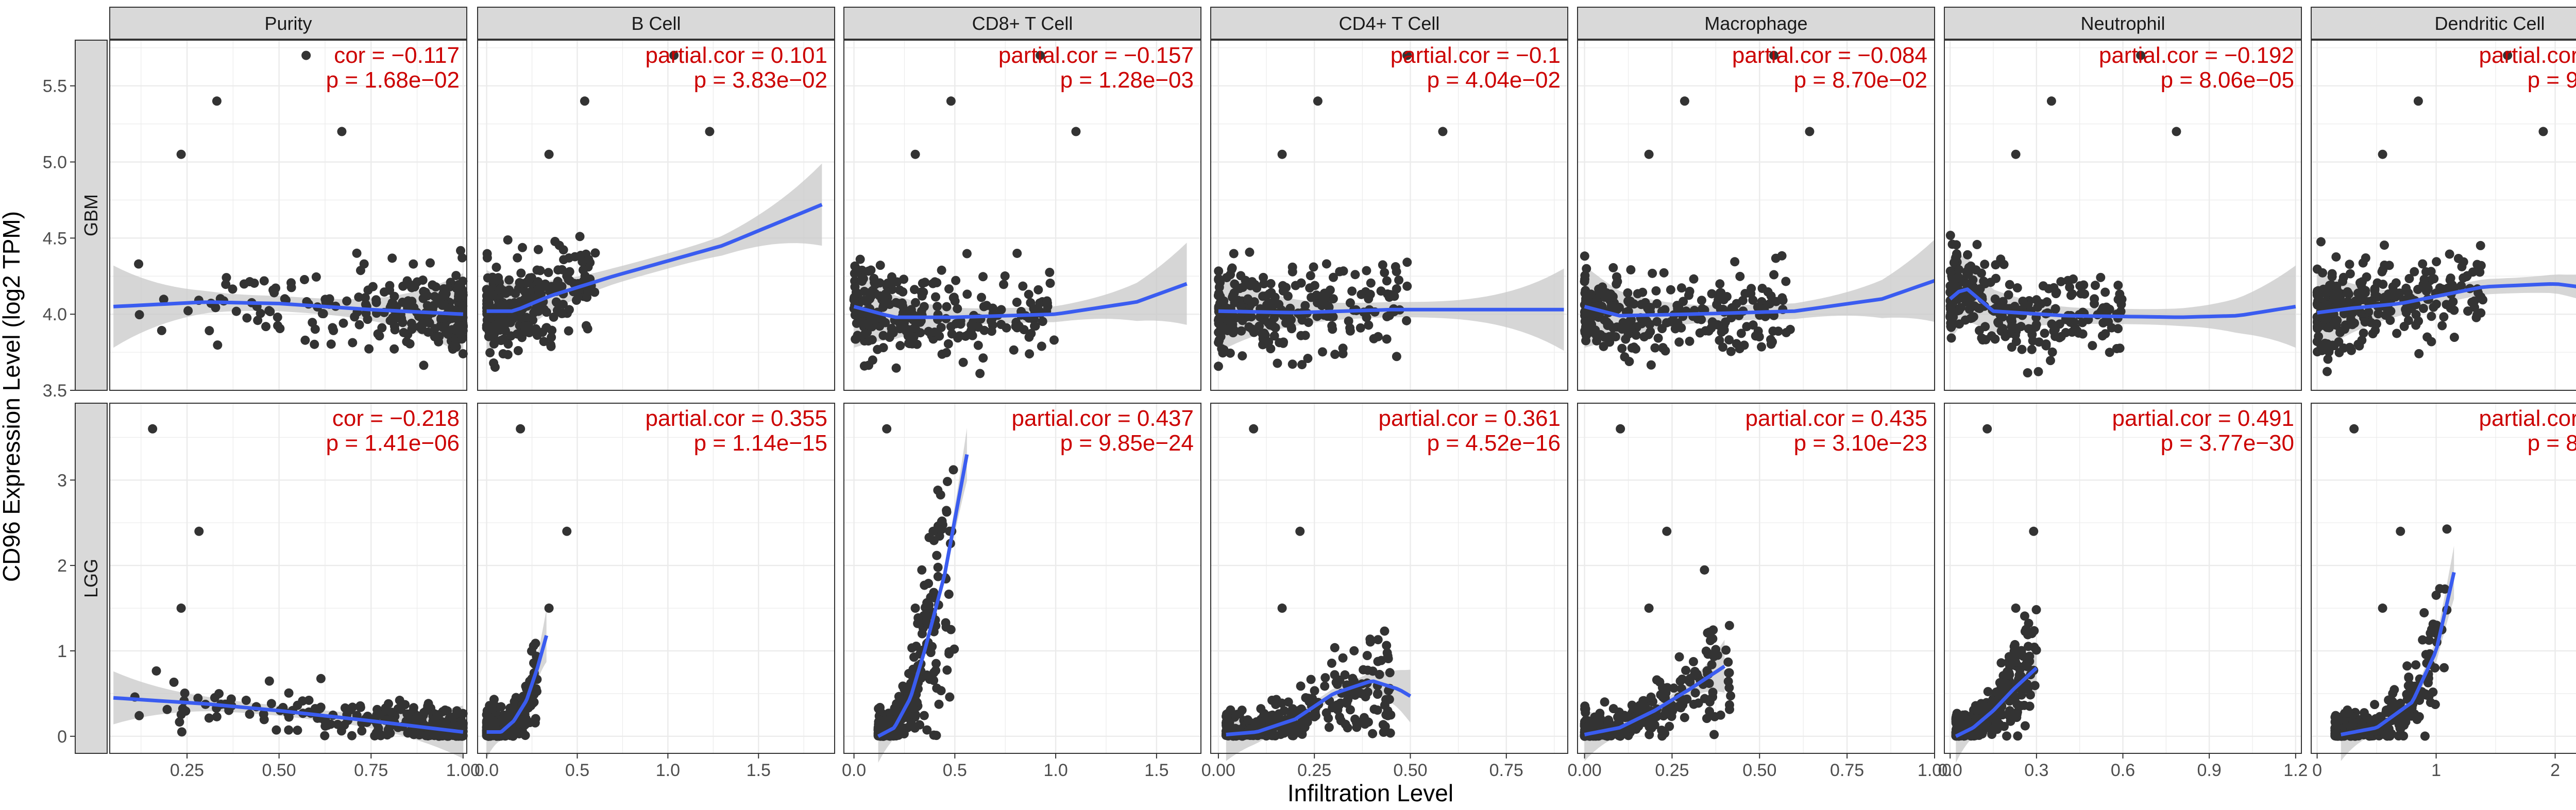 Image resolution: width=2576 pixels, height=810 pixels. Describe the element at coordinates (2209, 770) in the screenshot. I see `x-tick-label: 0.9` at that location.